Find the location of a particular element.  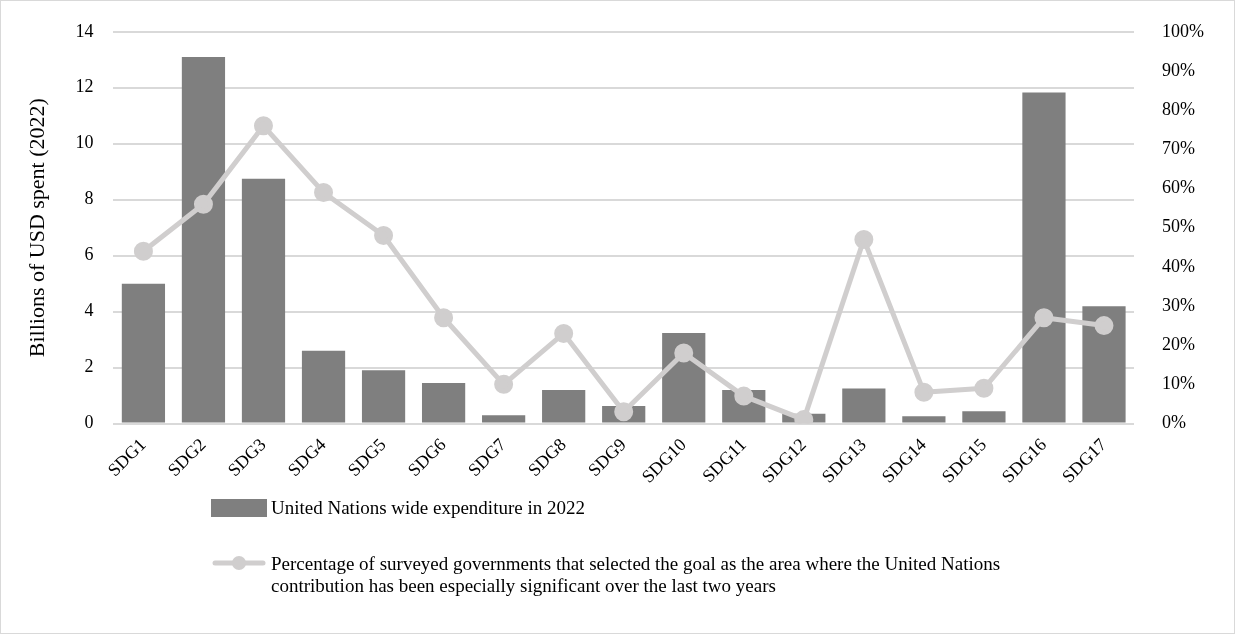

y-tick-label: 8 is located at coordinates (89, 198).